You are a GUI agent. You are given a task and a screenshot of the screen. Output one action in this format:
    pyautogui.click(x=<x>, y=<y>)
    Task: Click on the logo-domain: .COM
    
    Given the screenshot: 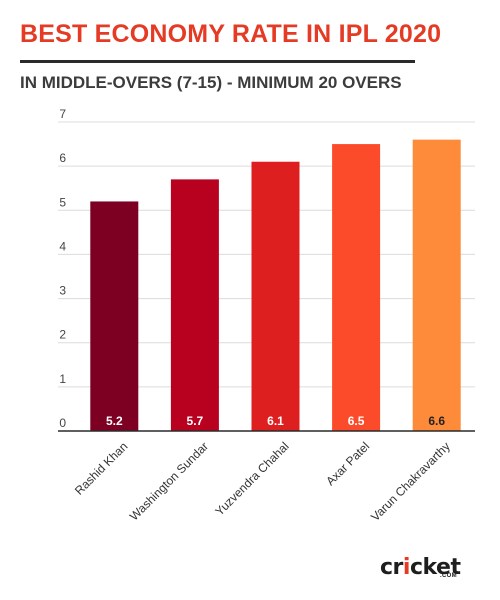 What is the action you would take?
    pyautogui.click(x=448, y=576)
    